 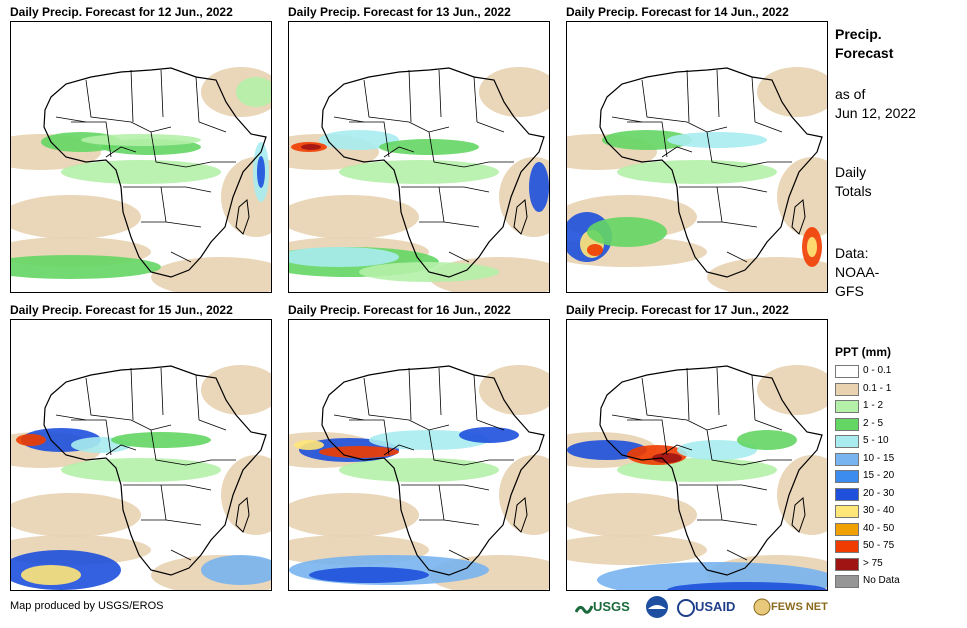 What do you see at coordinates (121, 12) in the screenshot?
I see `panel-title: Daily Precip. Forecast for 12 Jun., 2022` at bounding box center [121, 12].